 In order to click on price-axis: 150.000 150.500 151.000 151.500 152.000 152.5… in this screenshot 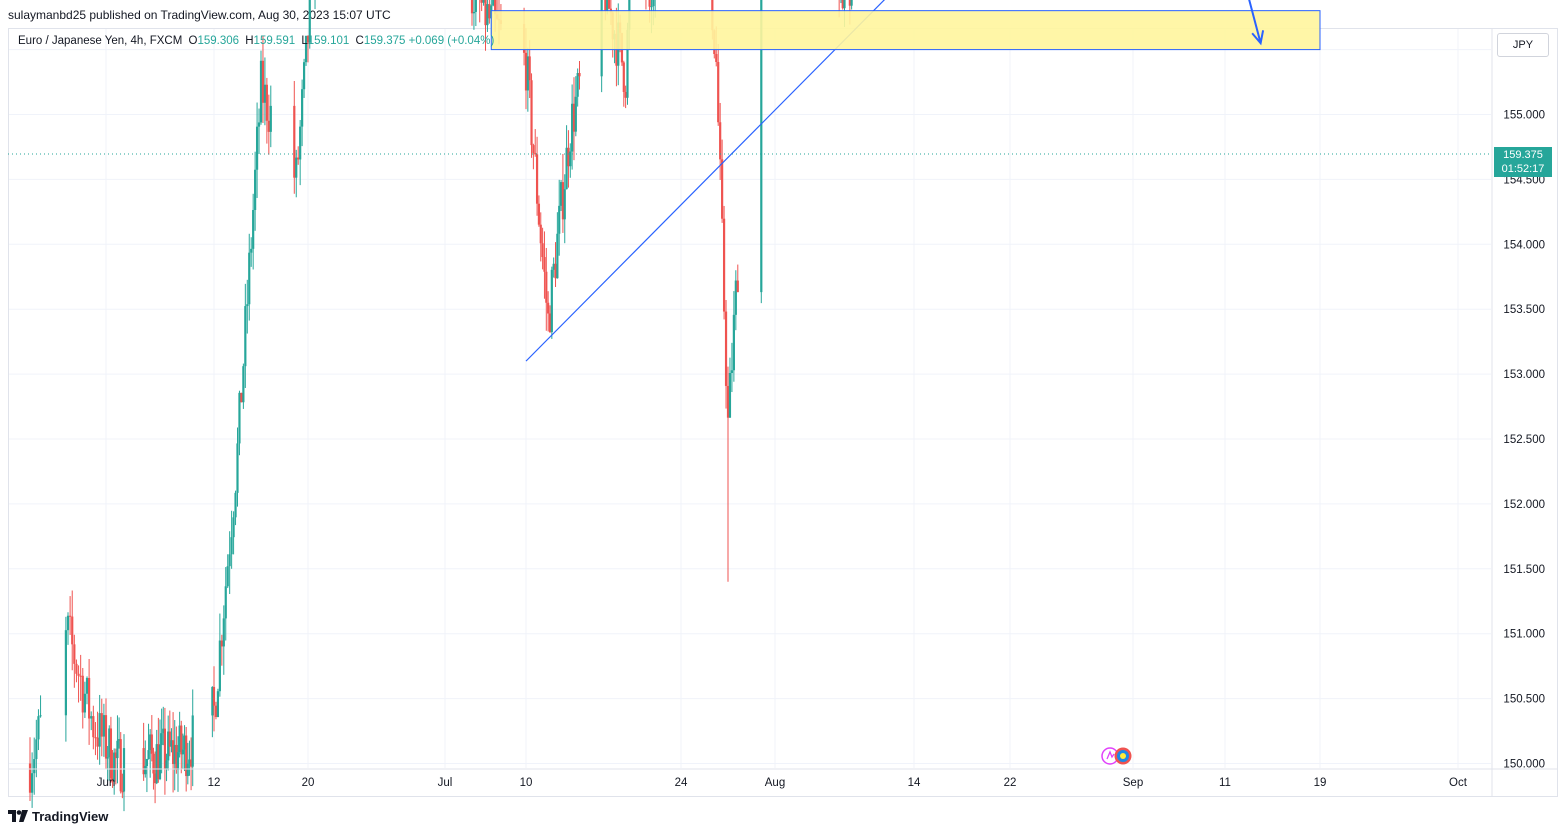, I will do `click(1524, 385)`.